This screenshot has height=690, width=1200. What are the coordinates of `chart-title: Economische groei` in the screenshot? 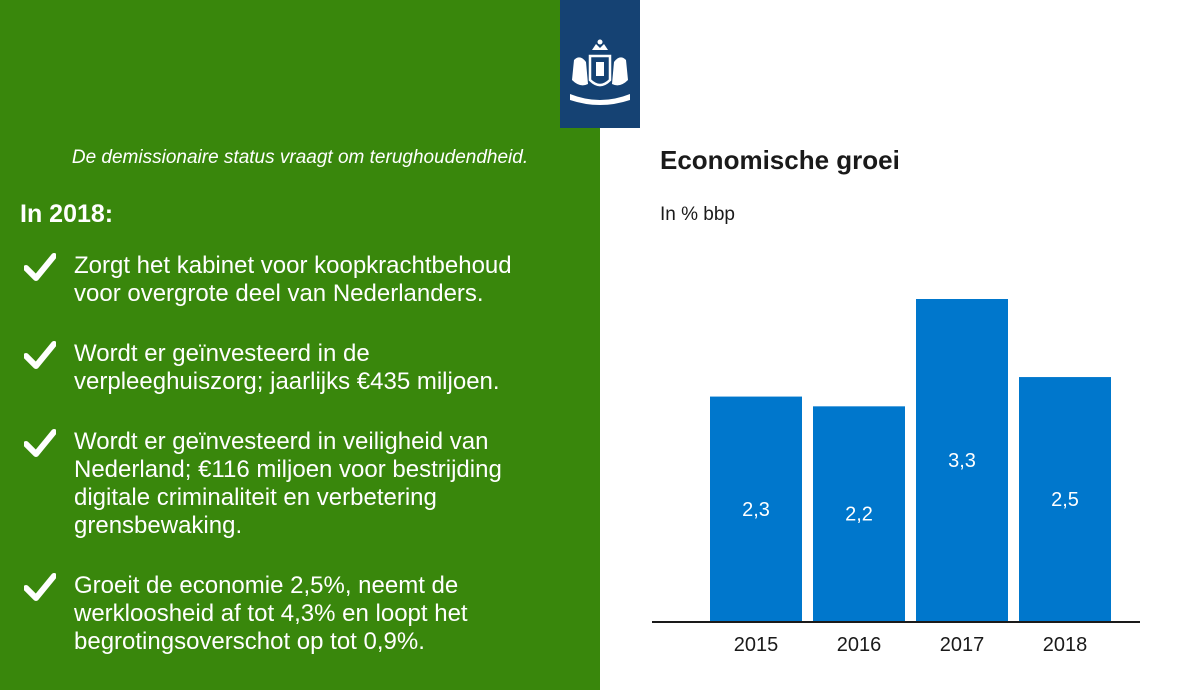 It's located at (780, 160).